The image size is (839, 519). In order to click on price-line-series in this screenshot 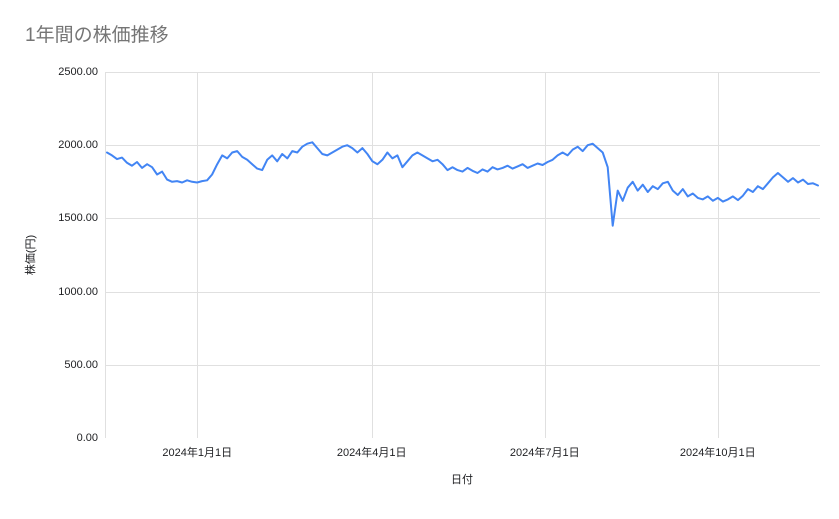, I will do `click(462, 184)`.